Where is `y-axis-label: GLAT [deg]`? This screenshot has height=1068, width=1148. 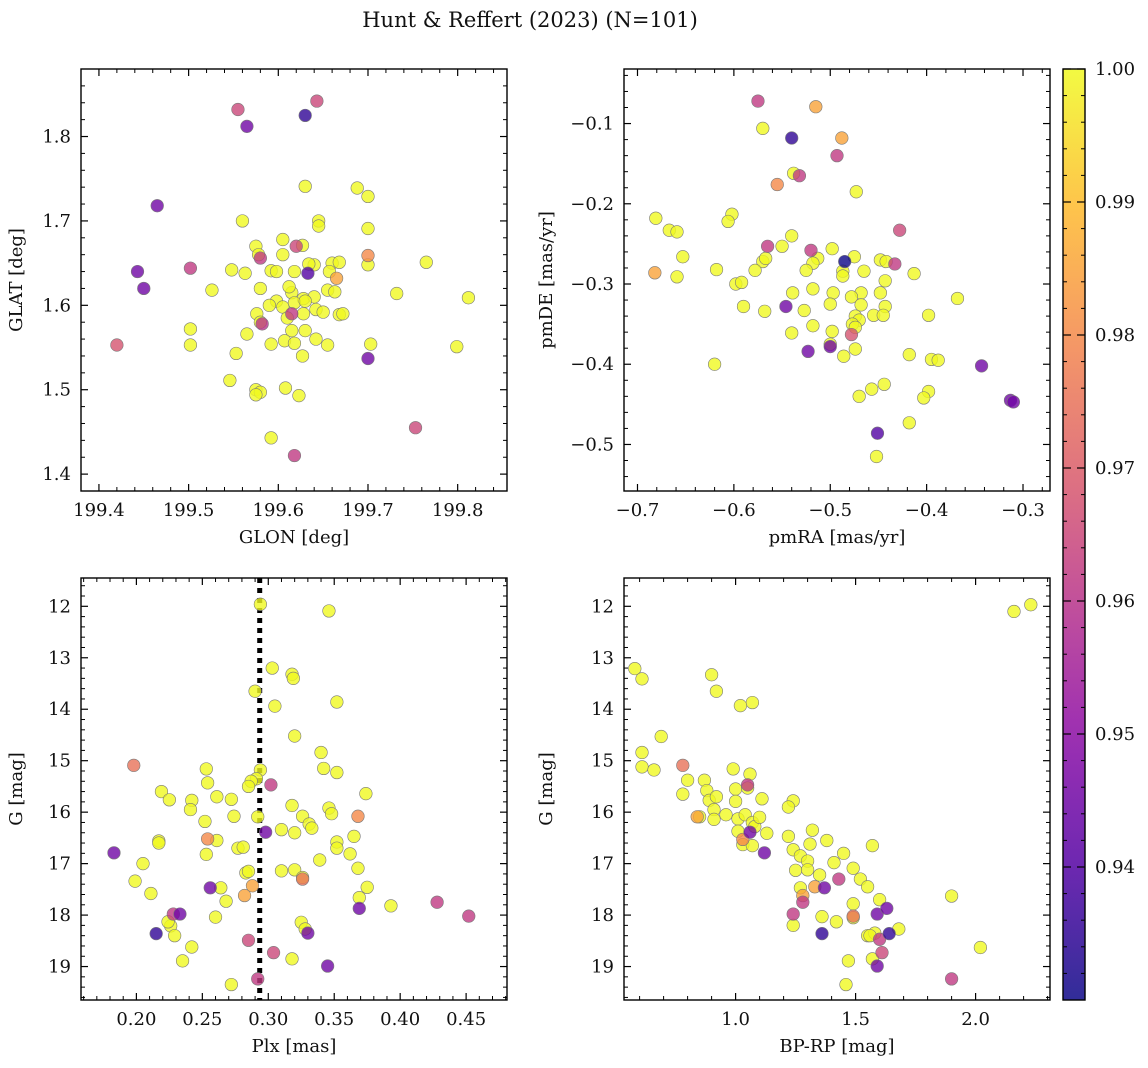
y-axis-label: GLAT [deg] is located at coordinates (16, 280).